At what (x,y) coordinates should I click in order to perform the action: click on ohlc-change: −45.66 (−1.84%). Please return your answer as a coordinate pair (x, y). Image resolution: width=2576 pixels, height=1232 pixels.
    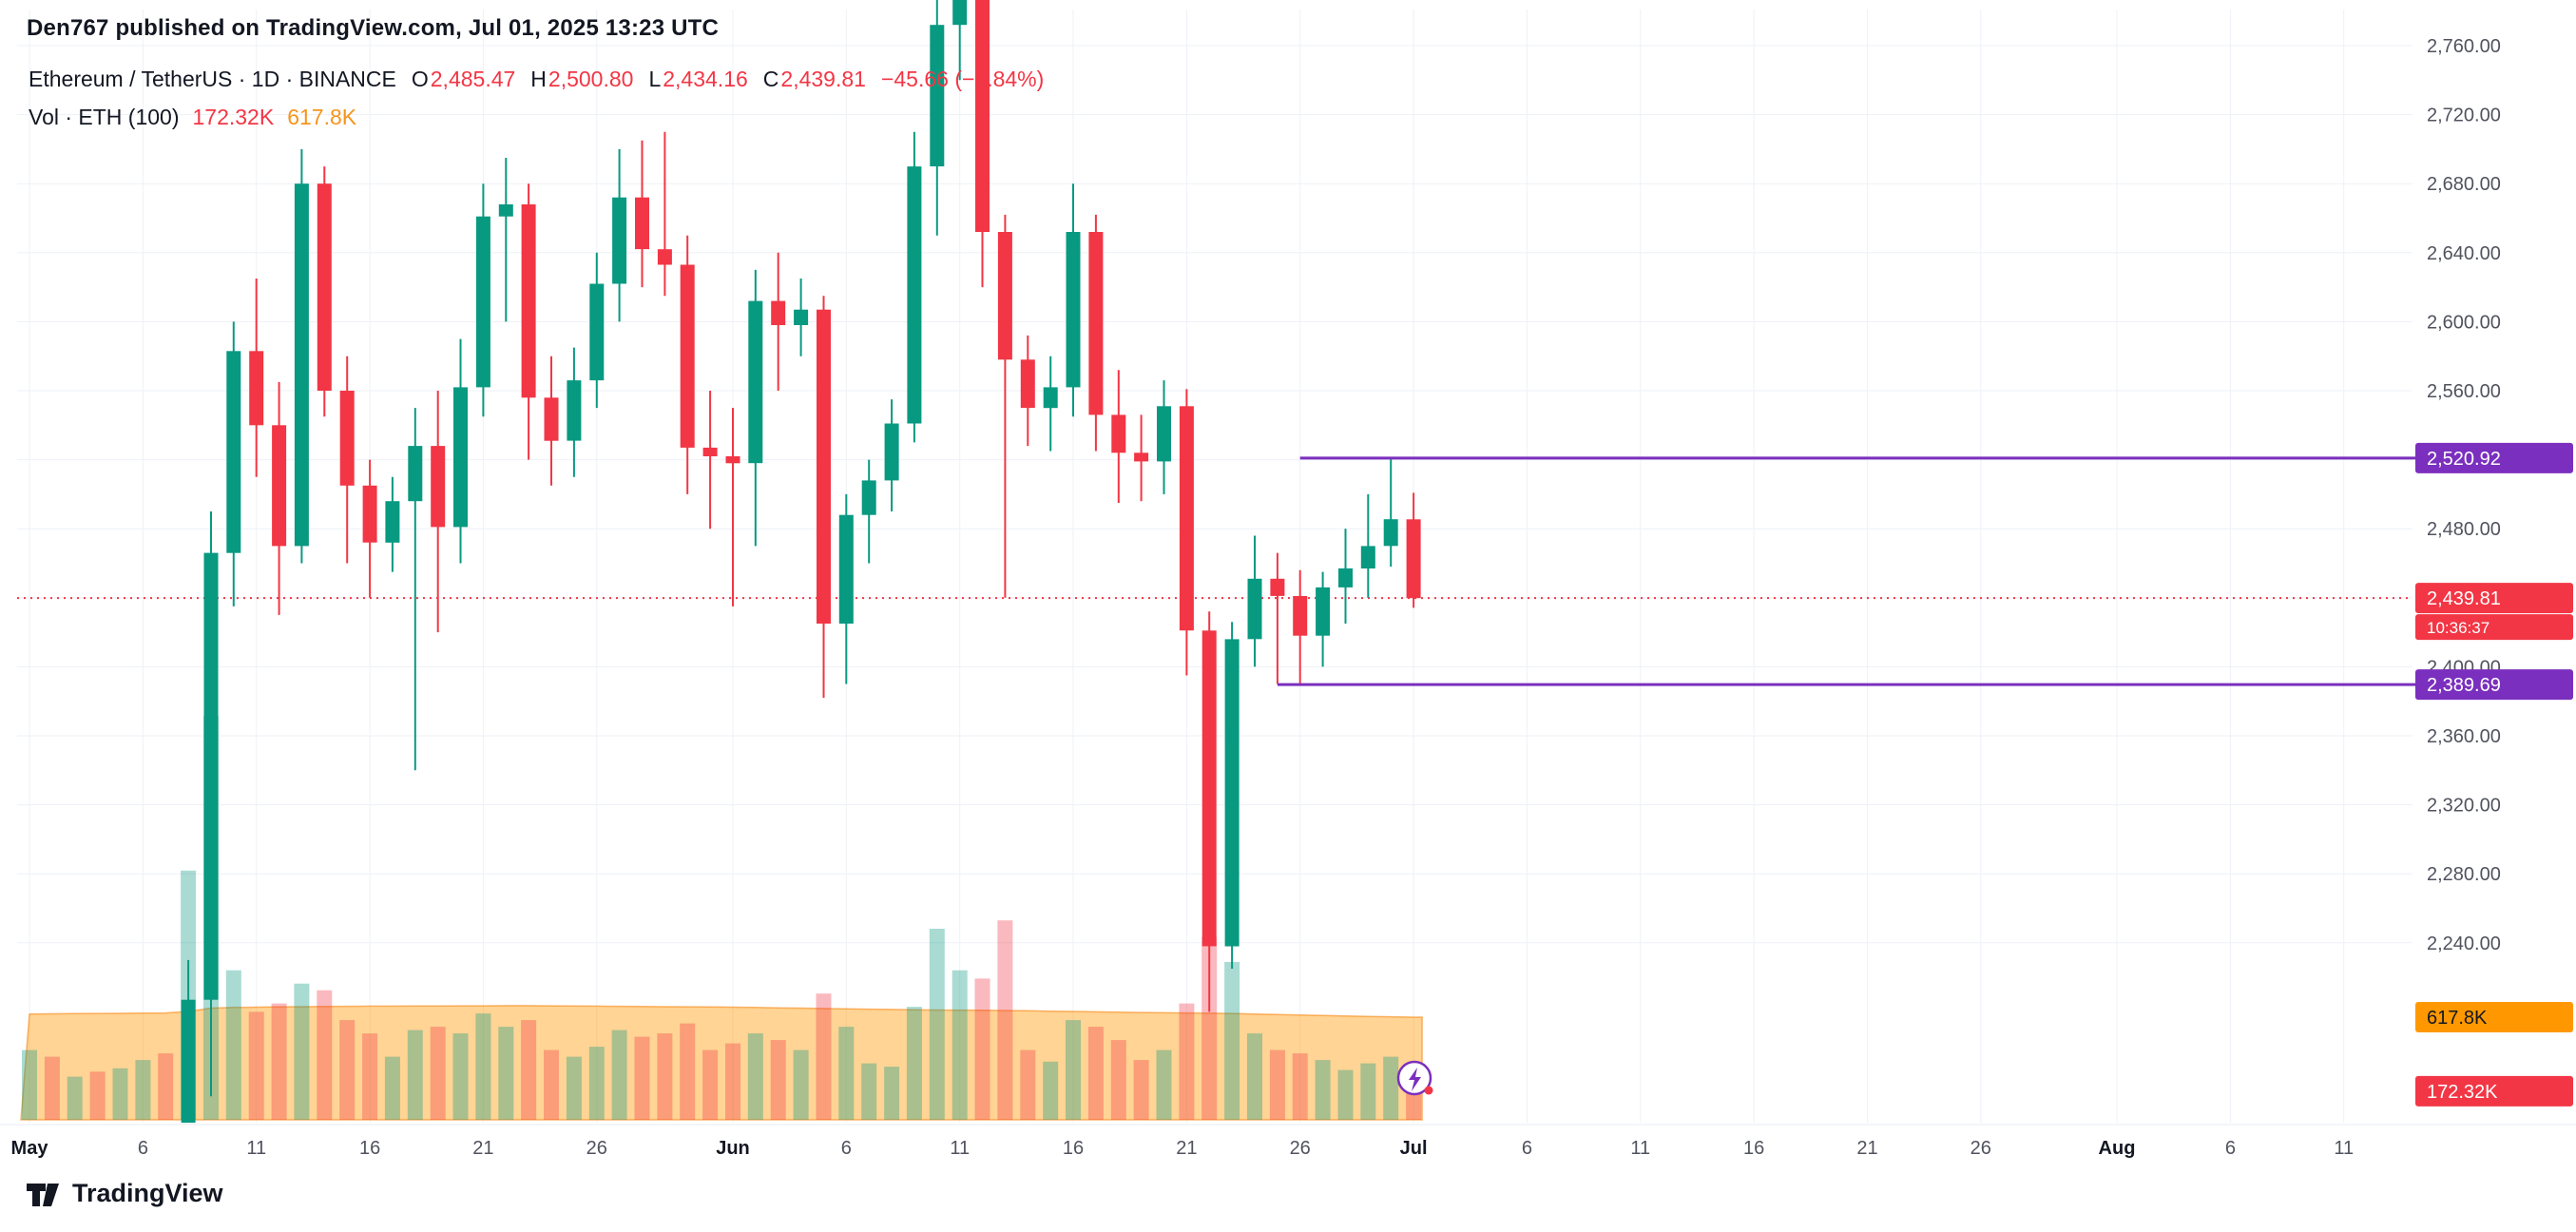
    Looking at the image, I should click on (962, 79).